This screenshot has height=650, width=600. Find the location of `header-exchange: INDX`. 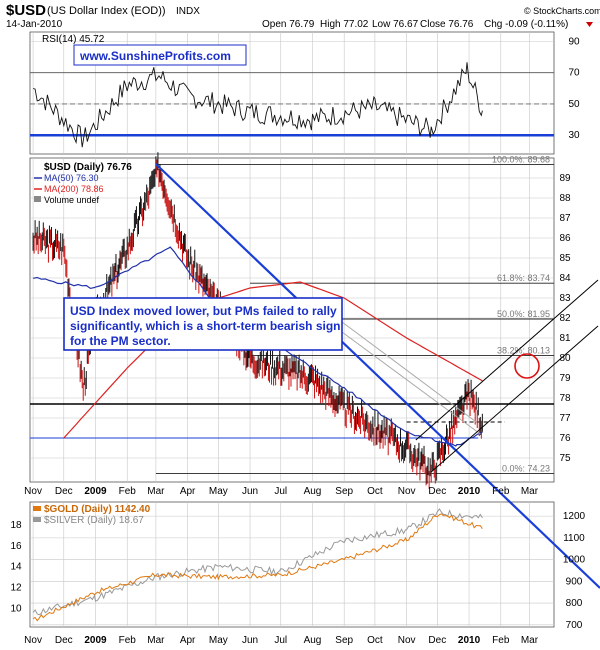

header-exchange: INDX is located at coordinates (188, 11).